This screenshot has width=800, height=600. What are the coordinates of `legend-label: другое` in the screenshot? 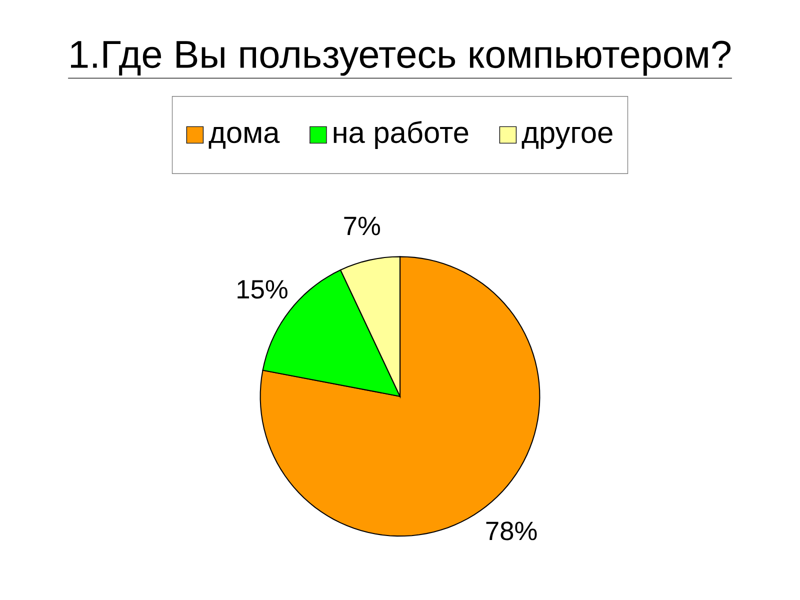 It's located at (567, 138).